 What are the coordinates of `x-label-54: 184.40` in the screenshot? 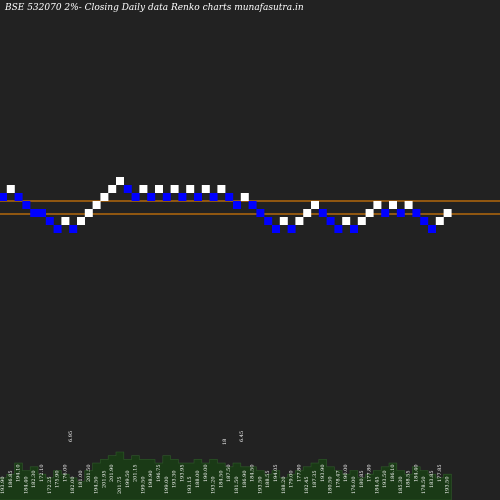 It's located at (416, 474).